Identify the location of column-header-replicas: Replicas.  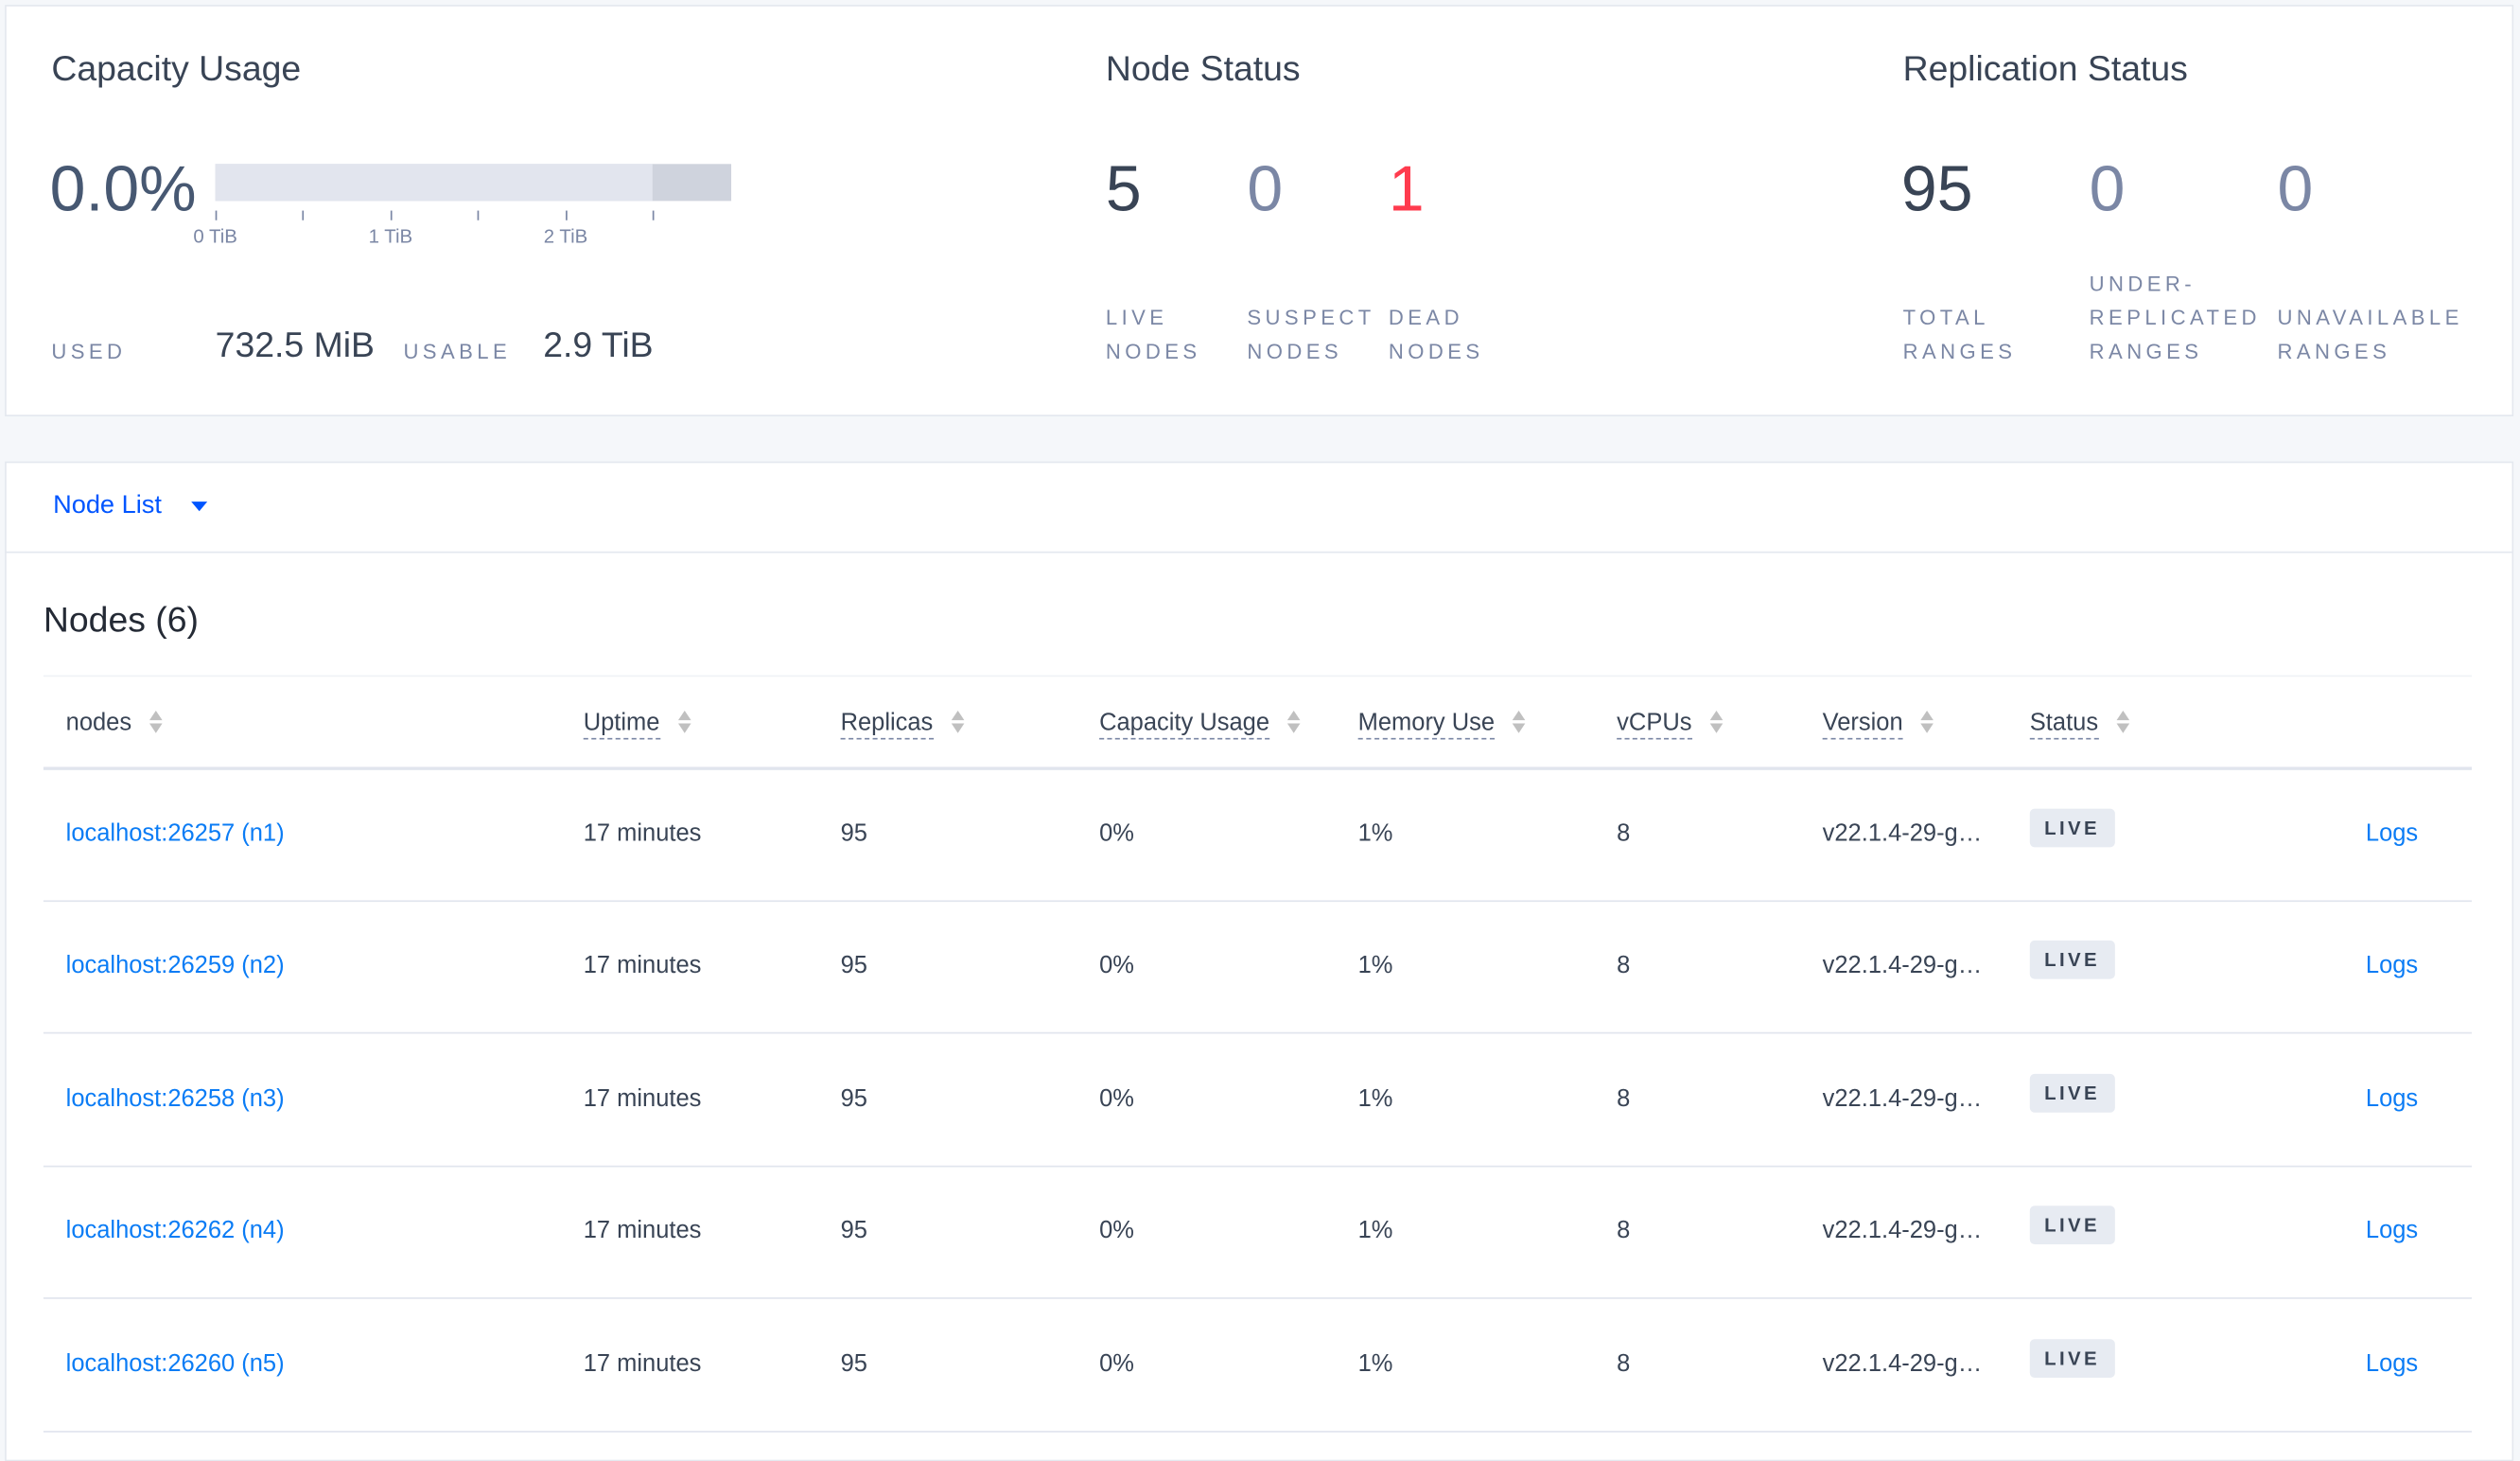
(903, 724).